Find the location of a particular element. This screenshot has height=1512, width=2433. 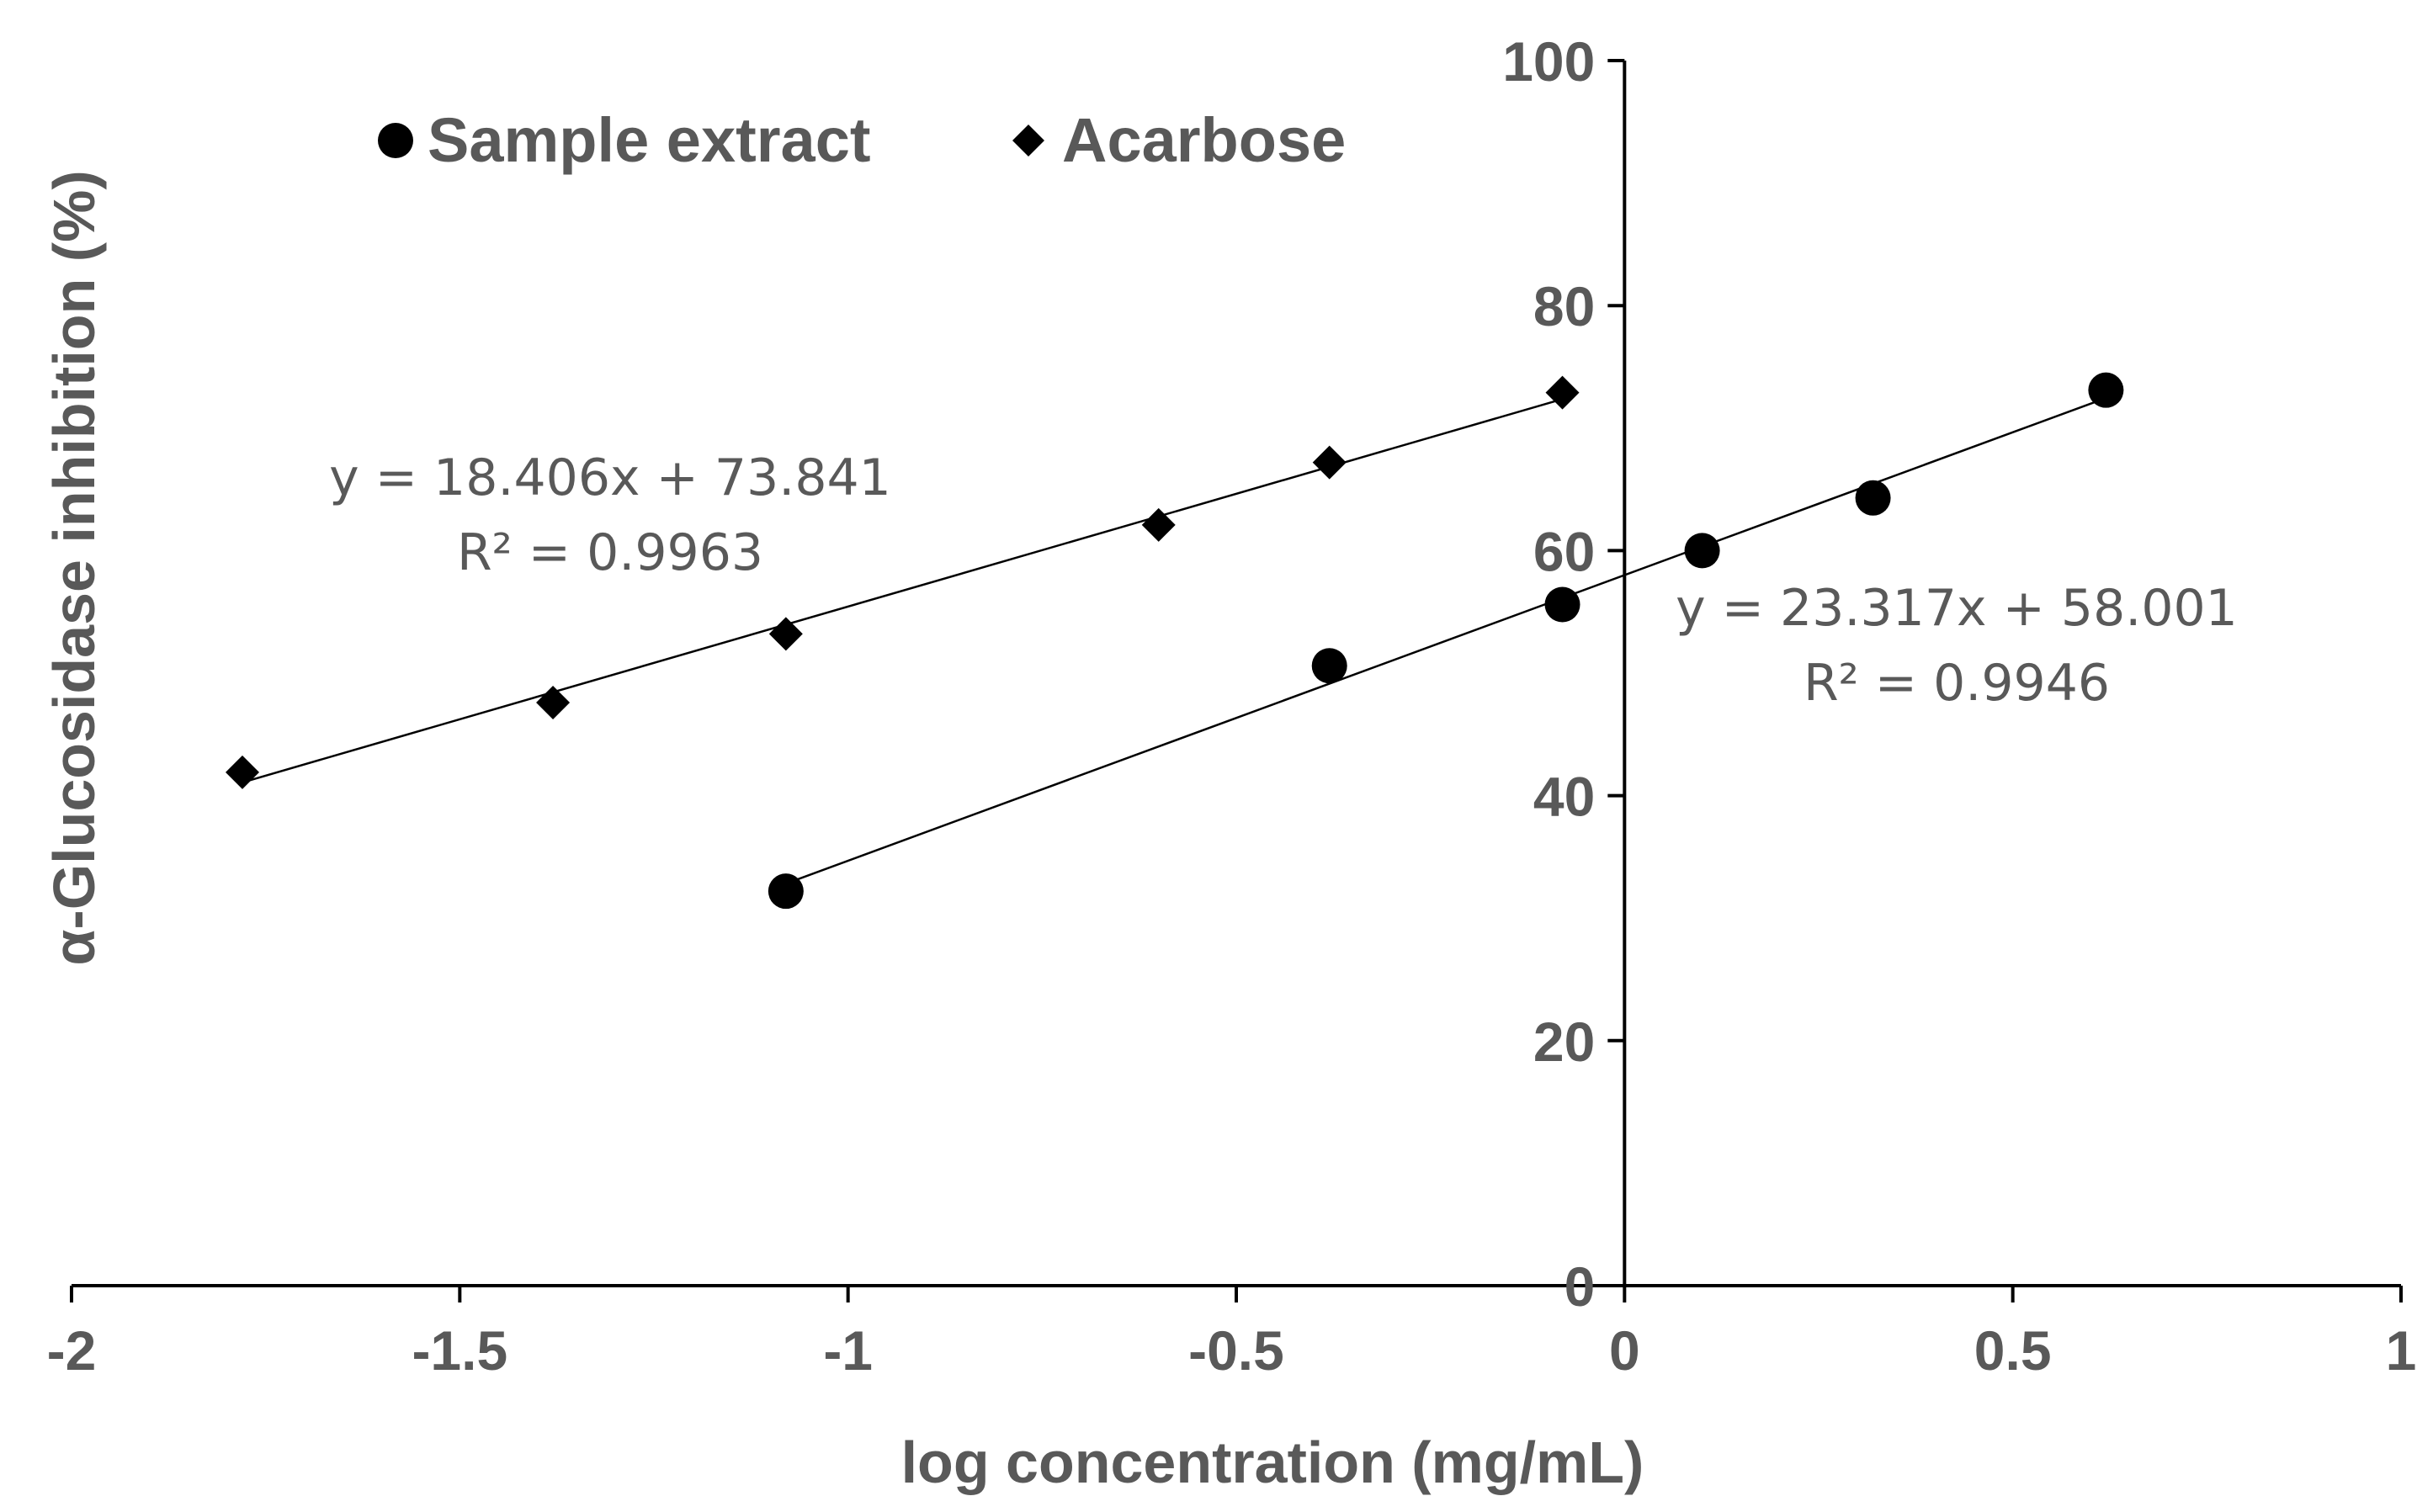

x-tick-label: -2 is located at coordinates (72, 1350).